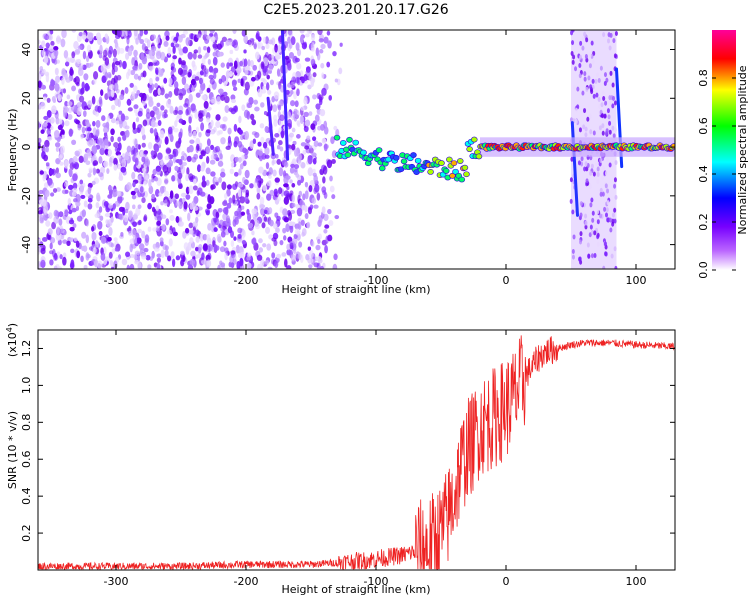 This screenshot has width=750, height=600. What do you see at coordinates (703, 270) in the screenshot?
I see `colorbar-tick-label: 0.0` at bounding box center [703, 270].